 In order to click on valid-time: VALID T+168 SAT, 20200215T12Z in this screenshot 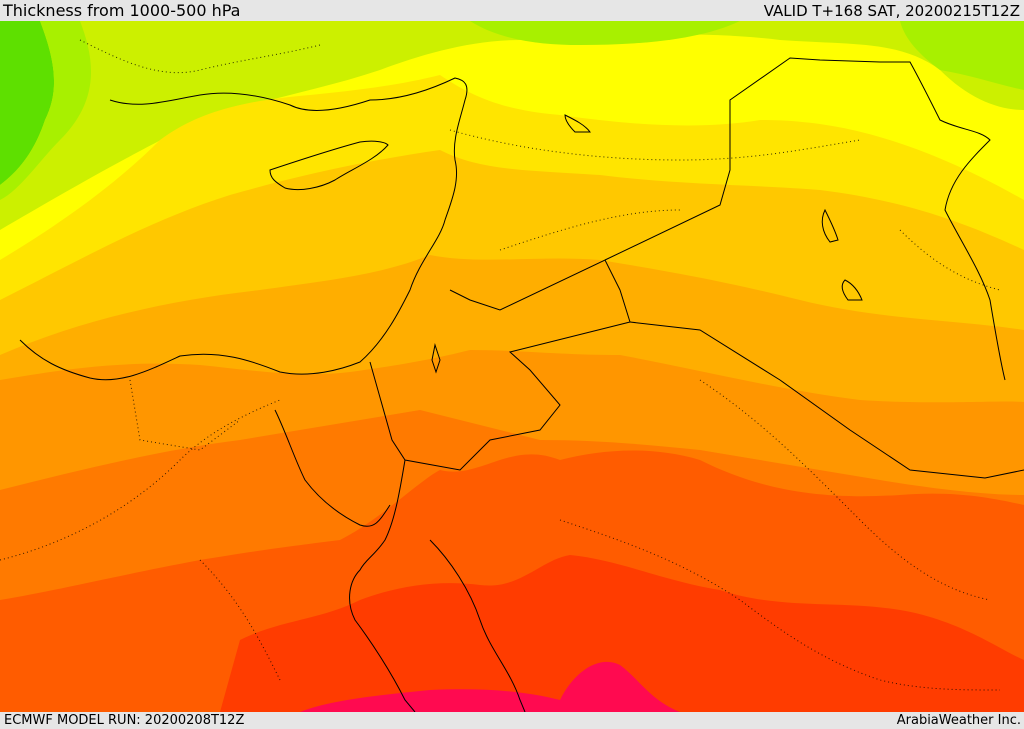, I will do `click(891, 11)`.